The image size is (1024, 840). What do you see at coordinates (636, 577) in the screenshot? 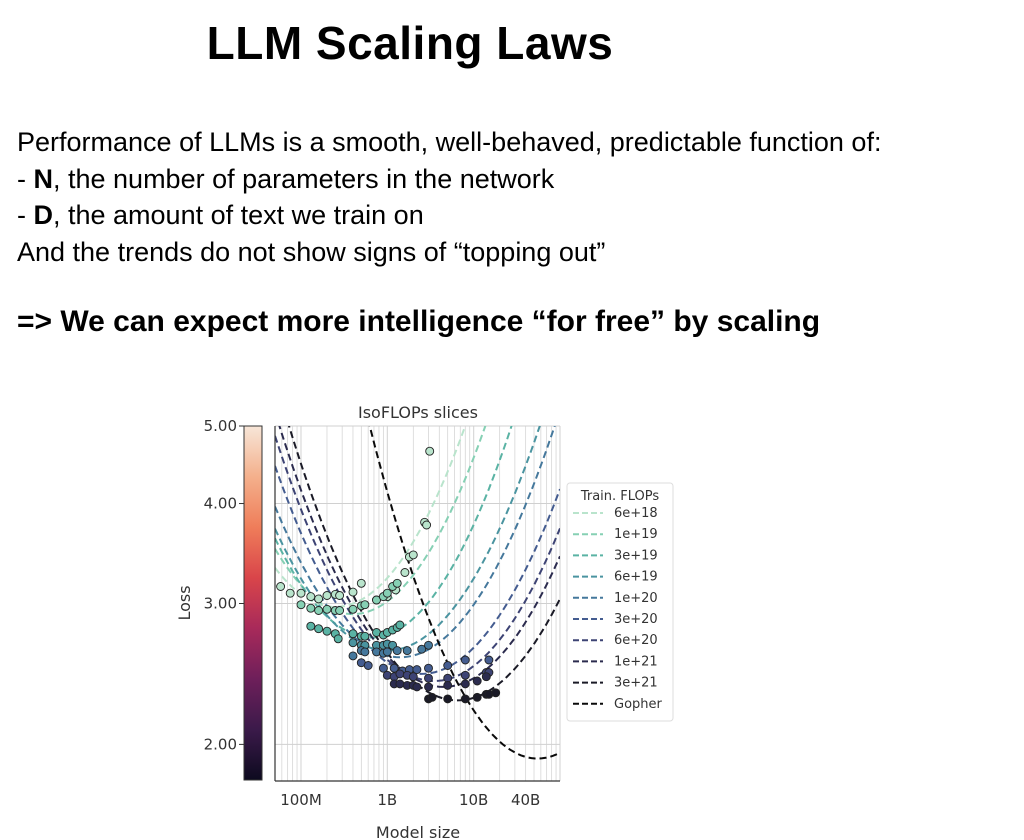
I see `legend-label: 6e+19` at bounding box center [636, 577].